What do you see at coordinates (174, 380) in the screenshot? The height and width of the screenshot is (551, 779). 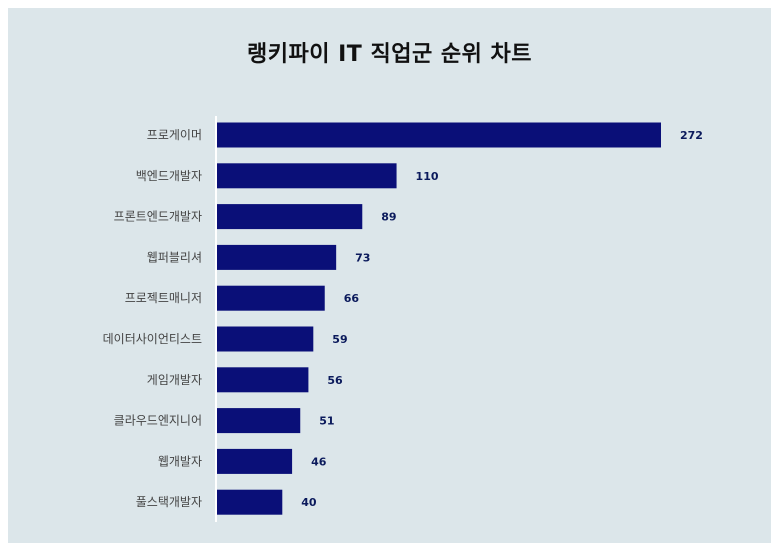 I see `category-label: 게임개발자` at bounding box center [174, 380].